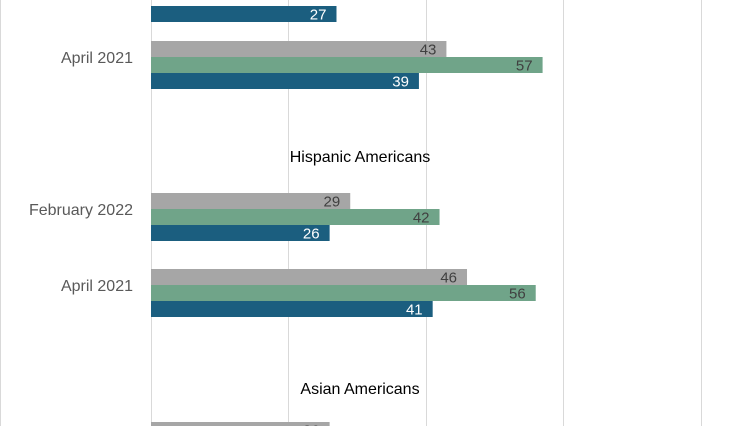 The height and width of the screenshot is (426, 747). I want to click on bar-value-label: 39, so click(400, 82).